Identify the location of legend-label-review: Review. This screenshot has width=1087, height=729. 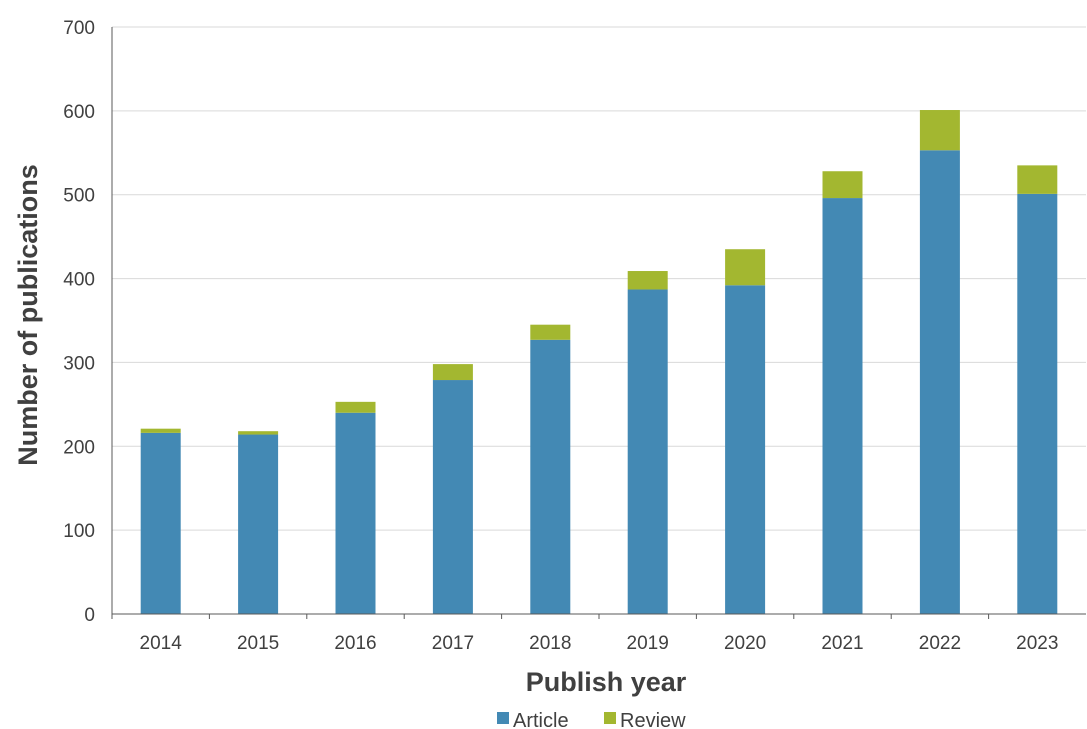
(653, 719).